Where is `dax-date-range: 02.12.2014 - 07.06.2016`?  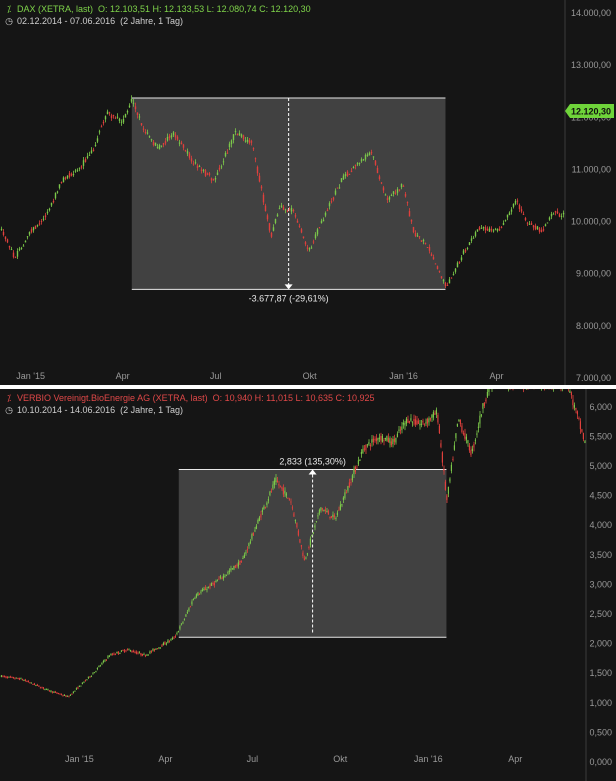 dax-date-range: 02.12.2014 - 07.06.2016 is located at coordinates (66, 21).